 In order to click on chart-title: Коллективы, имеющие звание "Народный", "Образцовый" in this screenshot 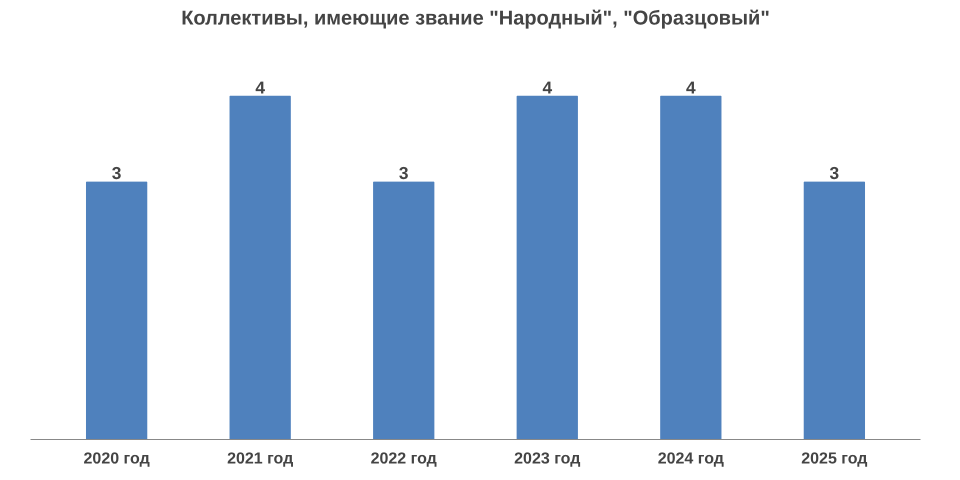, I will do `click(475, 19)`.